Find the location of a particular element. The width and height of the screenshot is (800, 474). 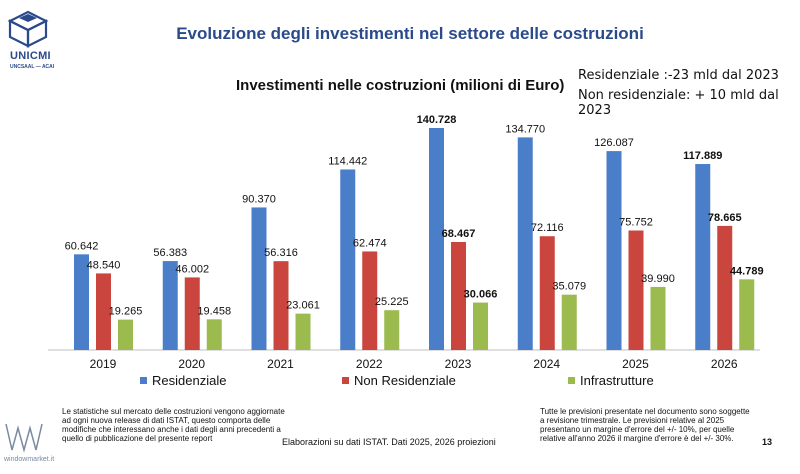

bar-residenziale-2023 is located at coordinates (436, 239).